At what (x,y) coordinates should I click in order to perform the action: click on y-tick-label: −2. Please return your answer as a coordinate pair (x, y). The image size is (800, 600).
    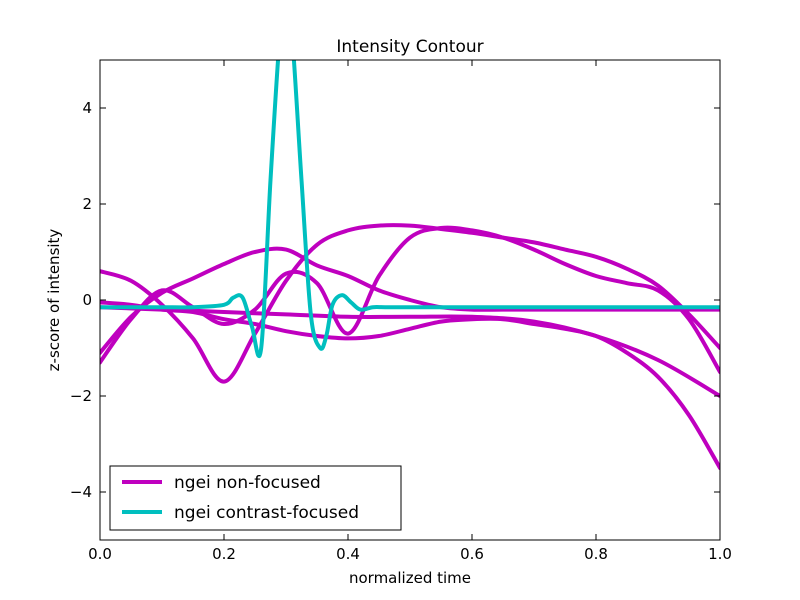
    Looking at the image, I should click on (81, 396).